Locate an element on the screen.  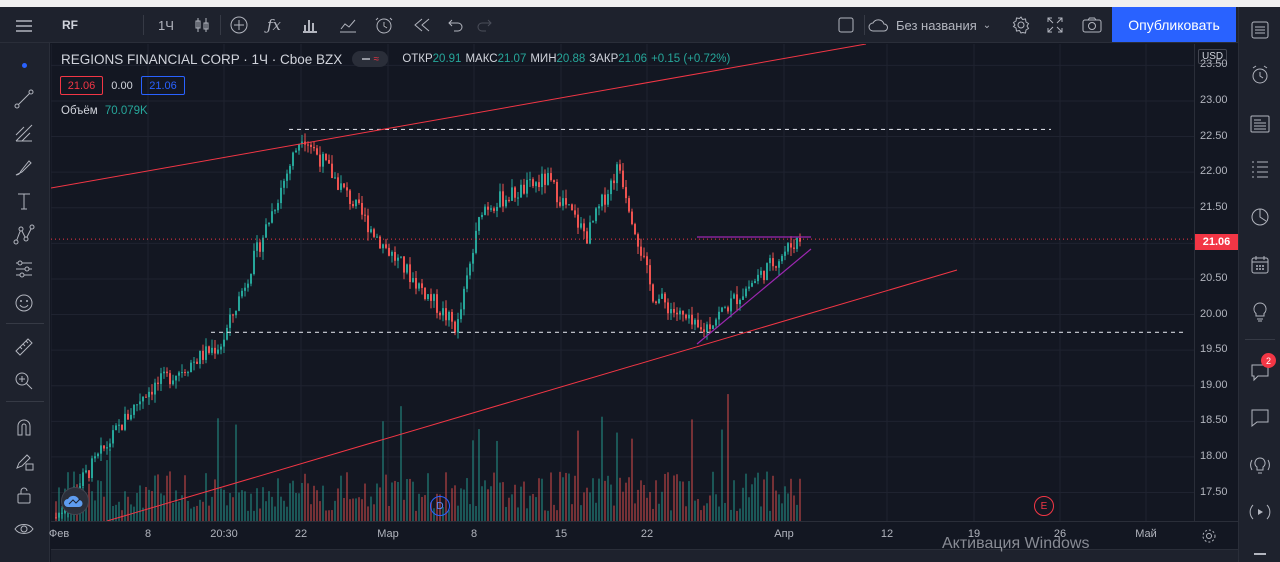
bar-style-button is located at coordinates (202, 25).